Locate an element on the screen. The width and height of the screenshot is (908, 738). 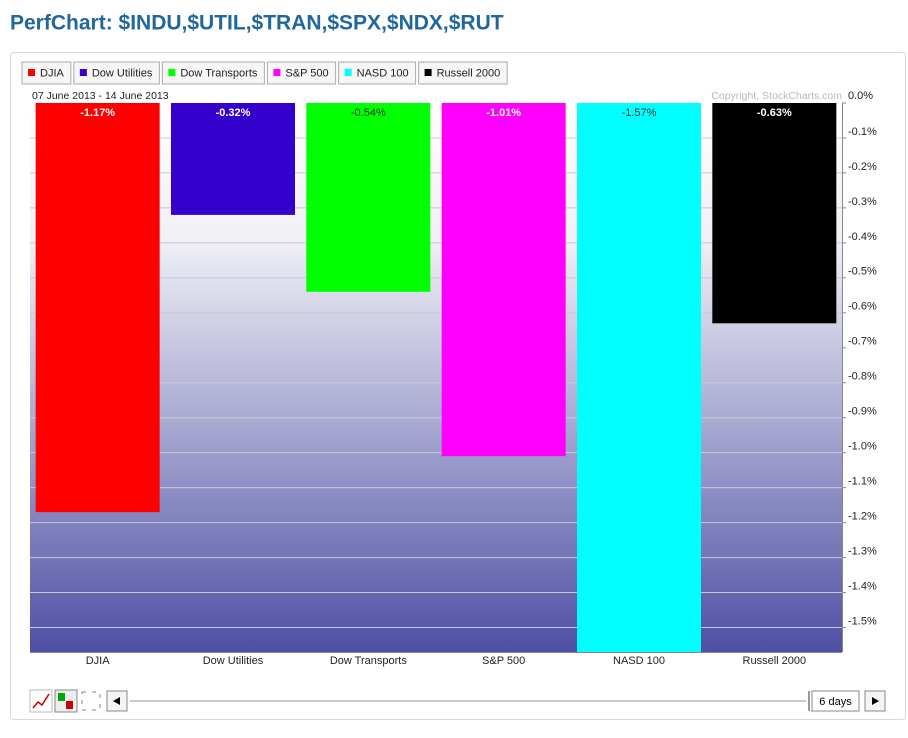
value-label: -0.63% is located at coordinates (774, 113).